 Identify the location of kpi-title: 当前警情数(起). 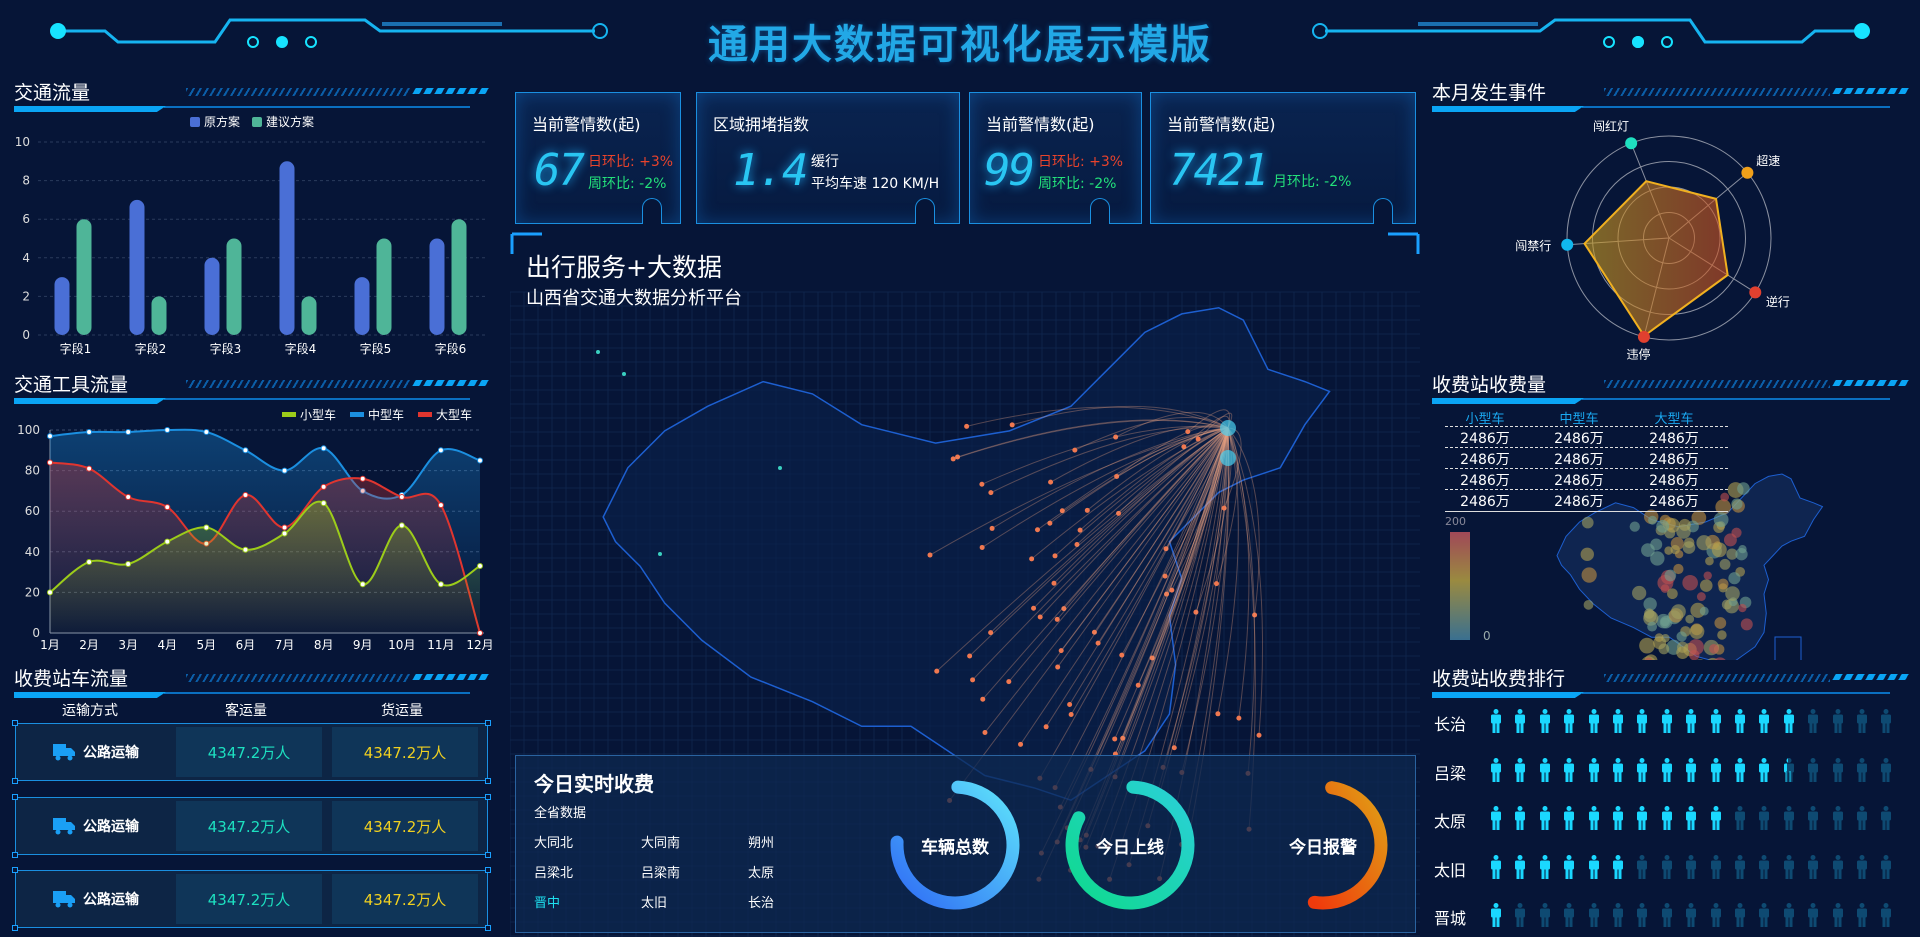
(1040, 124).